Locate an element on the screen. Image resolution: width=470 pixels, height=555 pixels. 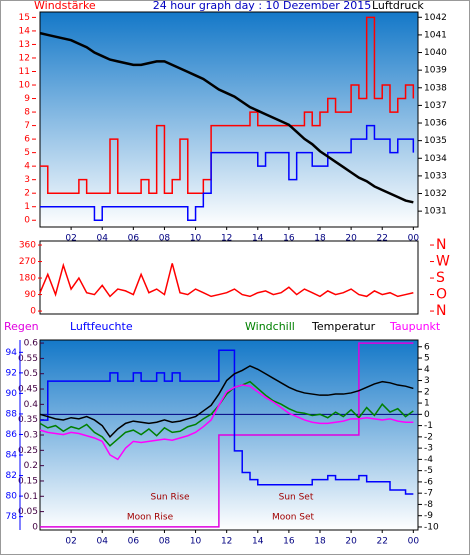
y2-tick-label: 3 is located at coordinates (427, 381).